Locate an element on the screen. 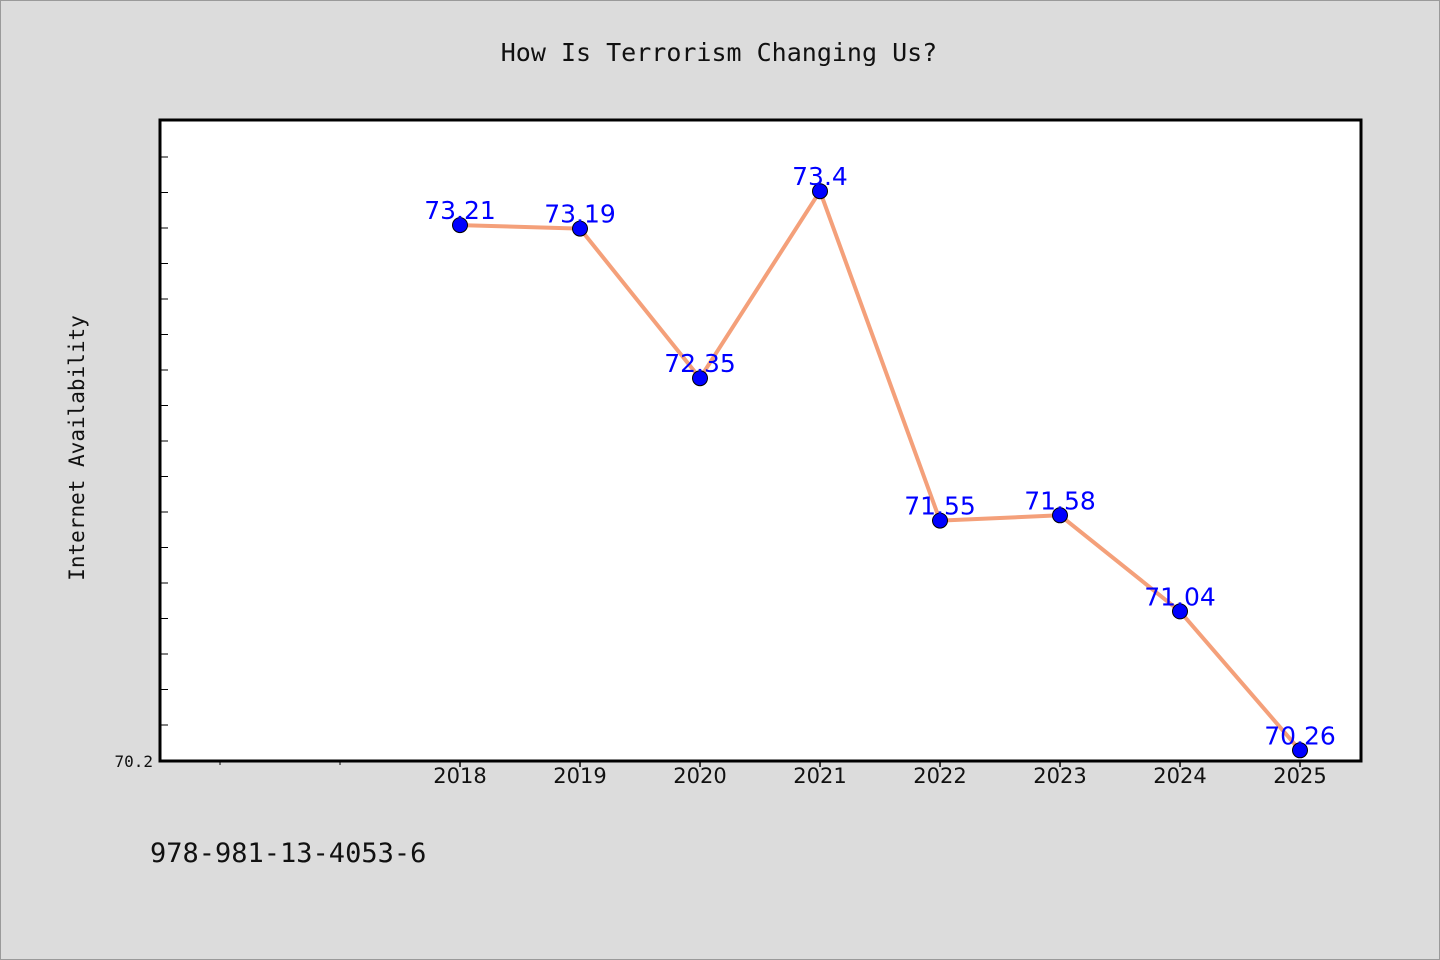  data-label: 71.55 is located at coordinates (940, 506).